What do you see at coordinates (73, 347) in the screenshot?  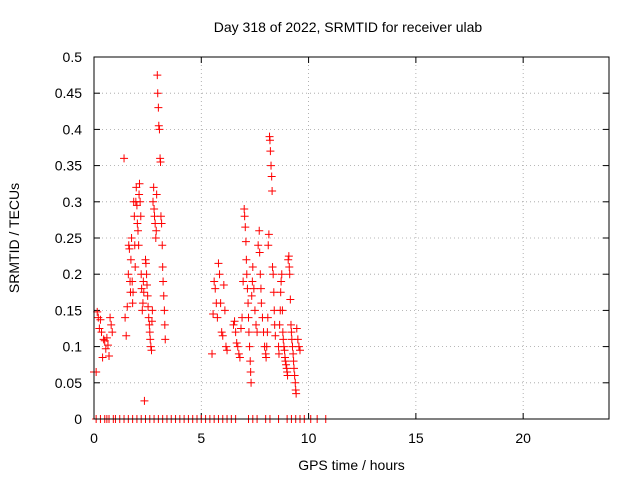 I see `y-tick-label: 0.1` at bounding box center [73, 347].